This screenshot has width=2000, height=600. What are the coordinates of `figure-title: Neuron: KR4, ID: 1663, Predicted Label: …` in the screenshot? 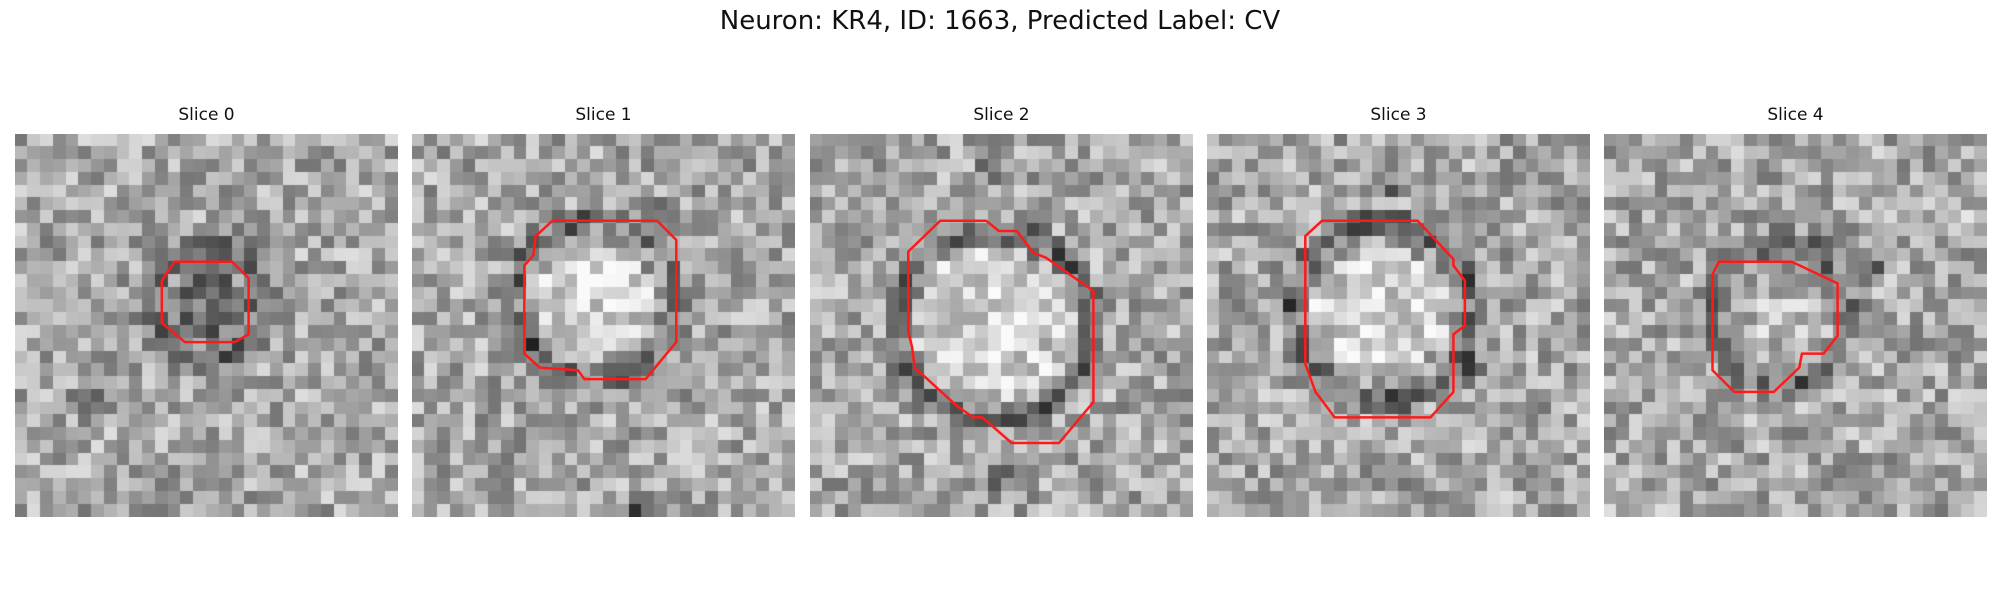 It's located at (1000, 21).